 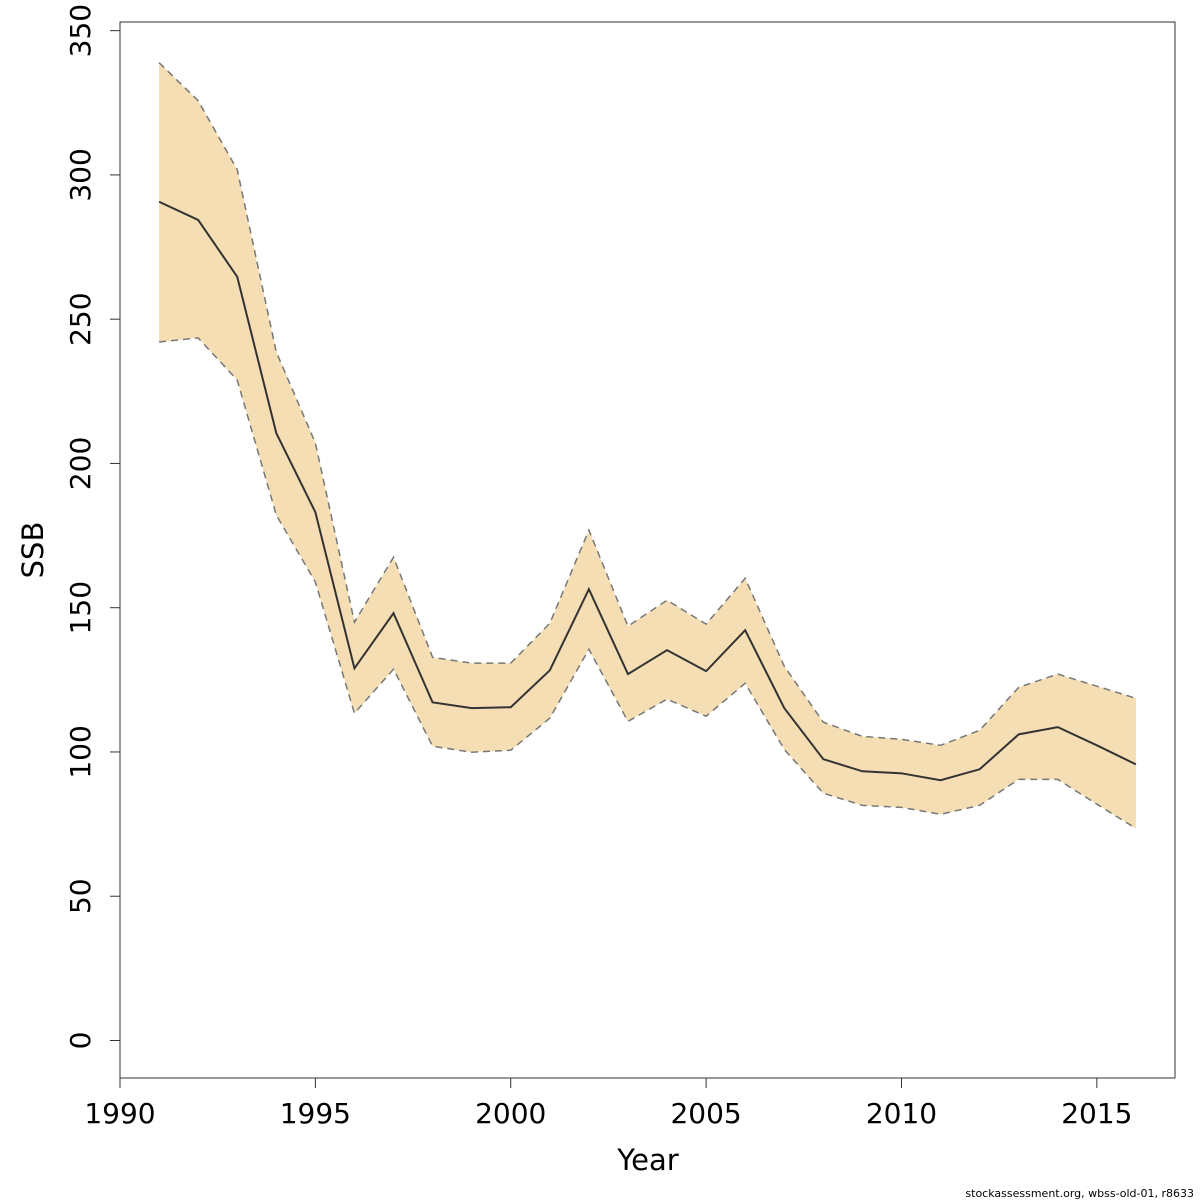 What do you see at coordinates (647, 1160) in the screenshot?
I see `x-axis-label: Year` at bounding box center [647, 1160].